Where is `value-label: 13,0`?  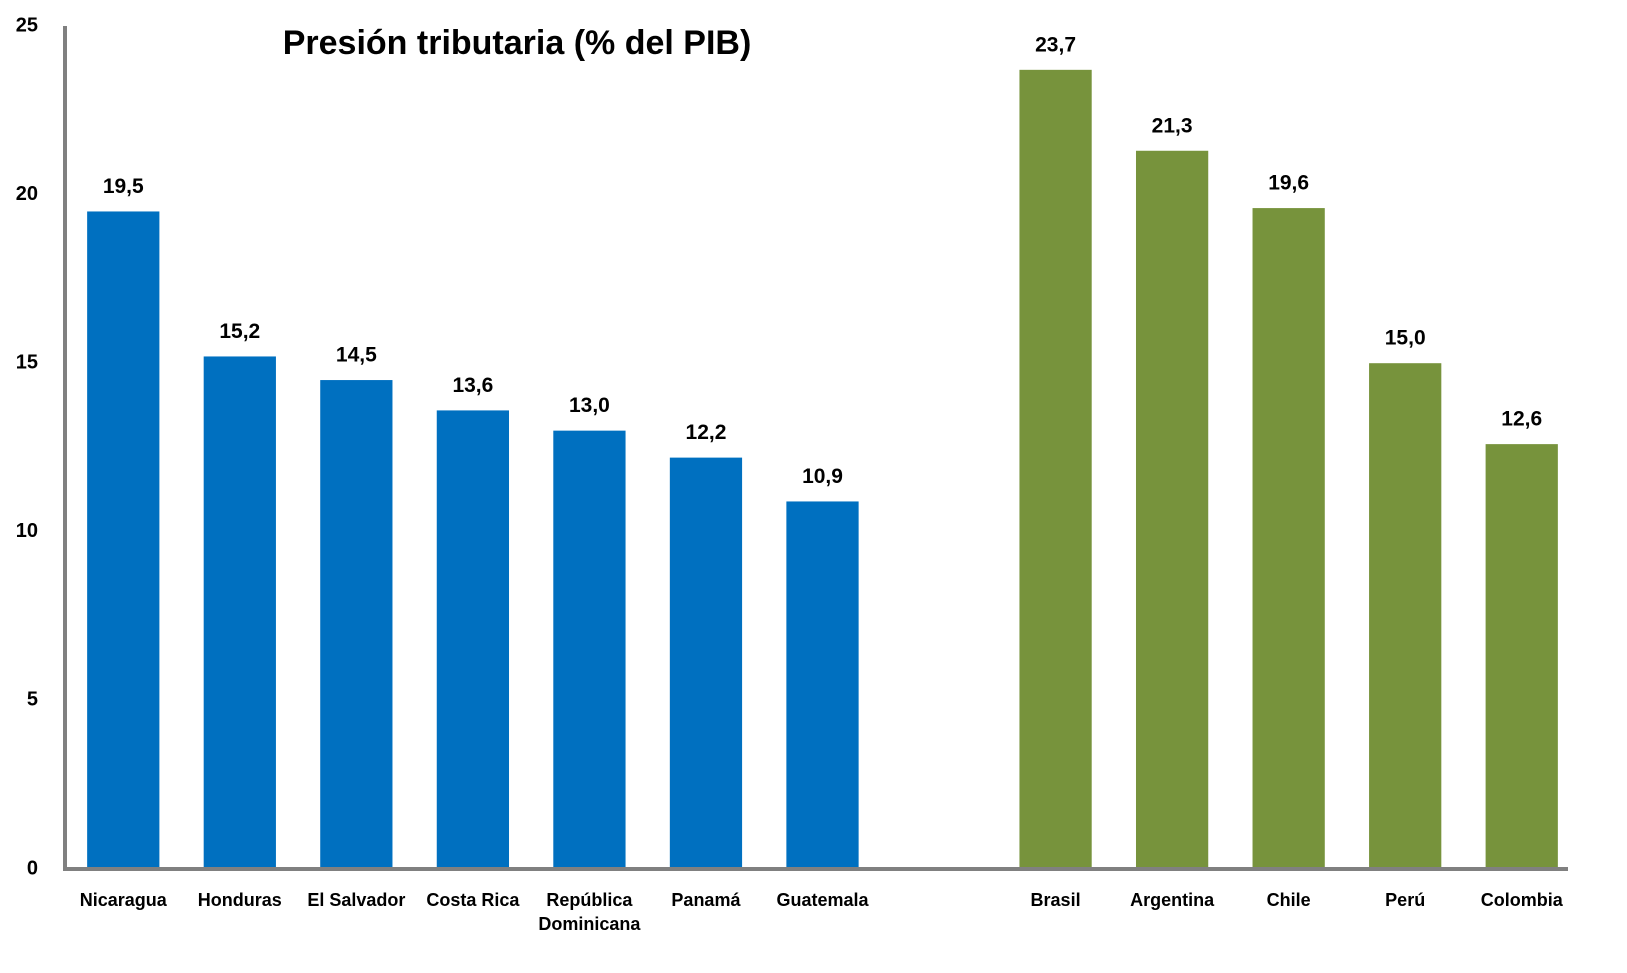 value-label: 13,0 is located at coordinates (589, 405).